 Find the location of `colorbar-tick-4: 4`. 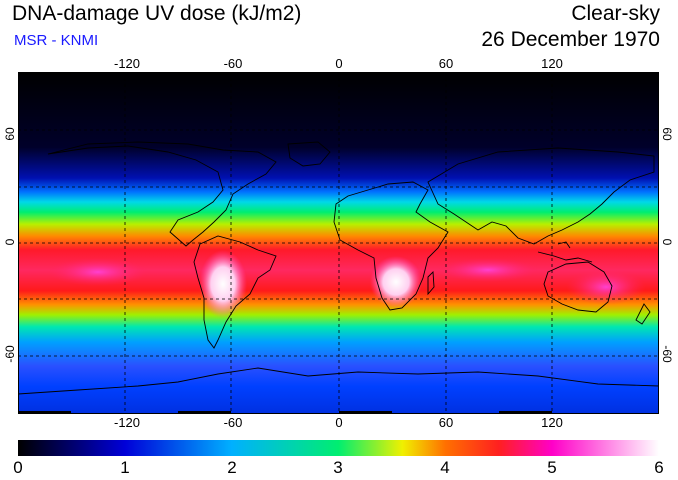

colorbar-tick-4: 4 is located at coordinates (445, 467).